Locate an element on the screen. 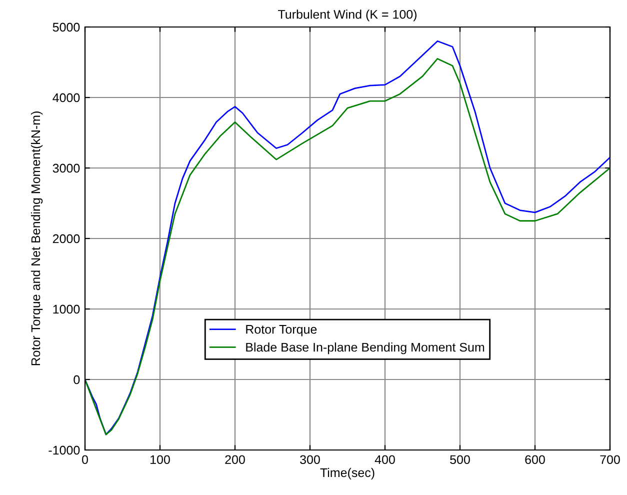  y-tick-label: 3000 is located at coordinates (66, 168).